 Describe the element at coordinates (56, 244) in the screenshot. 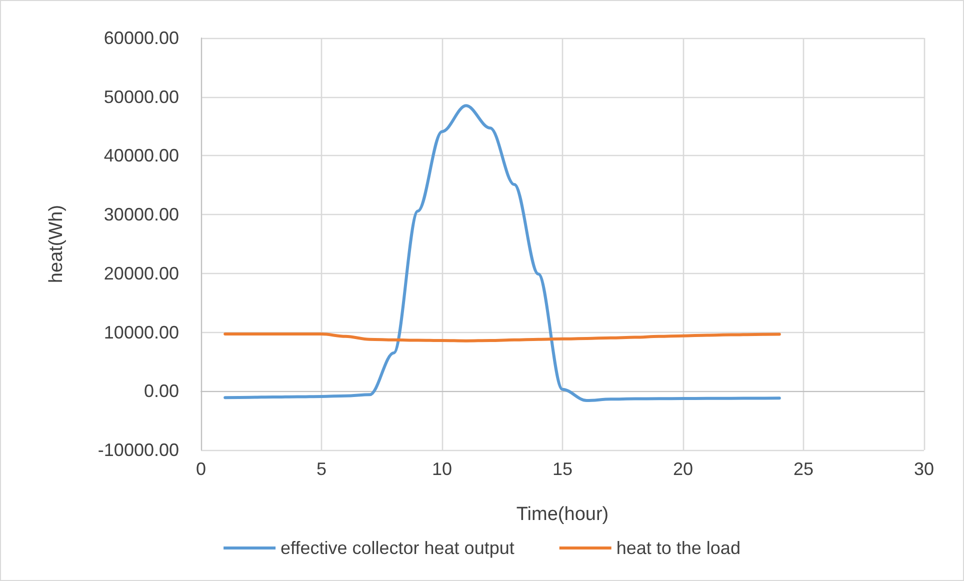

I see `y-axis-title: heat(Wh)` at that location.